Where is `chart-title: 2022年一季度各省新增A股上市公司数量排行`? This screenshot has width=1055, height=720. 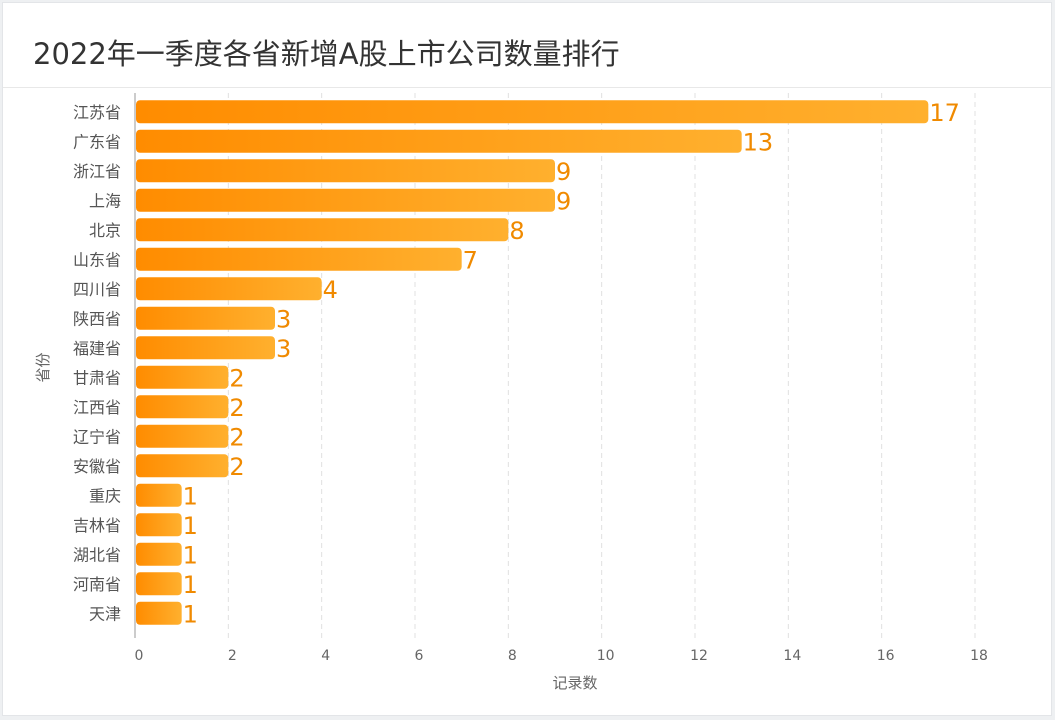 chart-title: 2022年一季度各省新增A股上市公司数量排行 is located at coordinates (326, 54).